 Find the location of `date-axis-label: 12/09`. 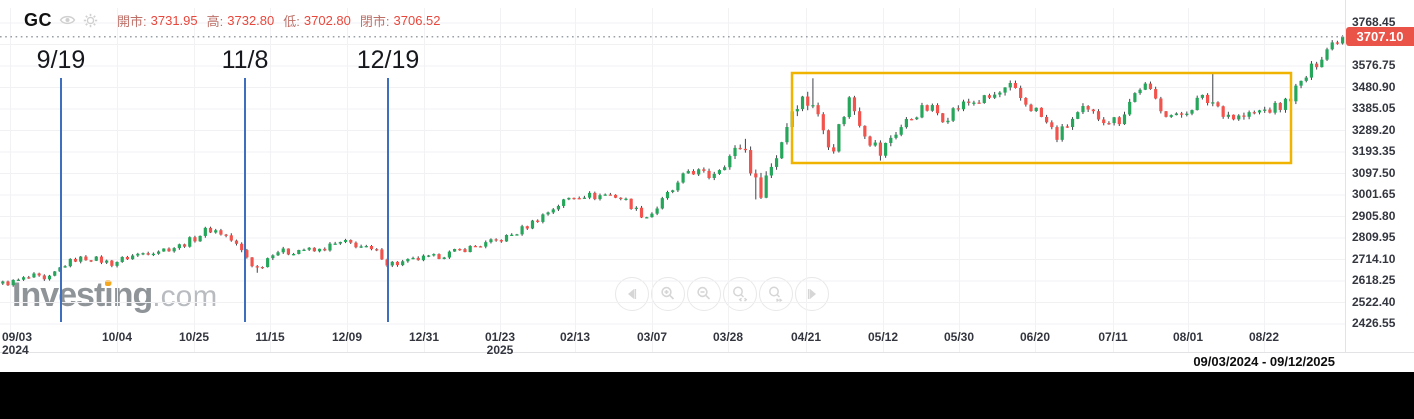

date-axis-label: 12/09 is located at coordinates (347, 337).